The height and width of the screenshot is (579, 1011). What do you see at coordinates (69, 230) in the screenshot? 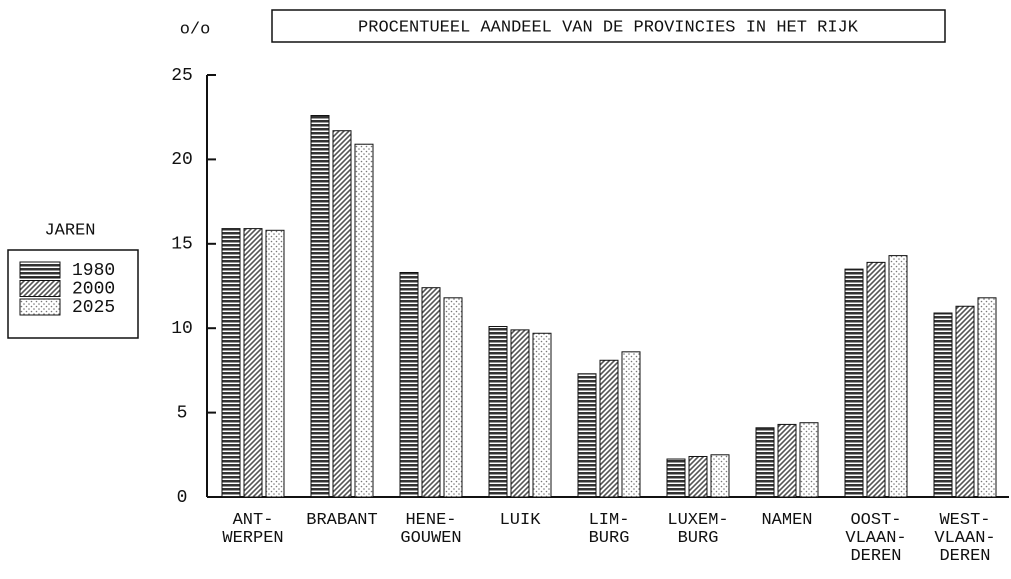
I see `legend-title: JAREN` at bounding box center [69, 230].